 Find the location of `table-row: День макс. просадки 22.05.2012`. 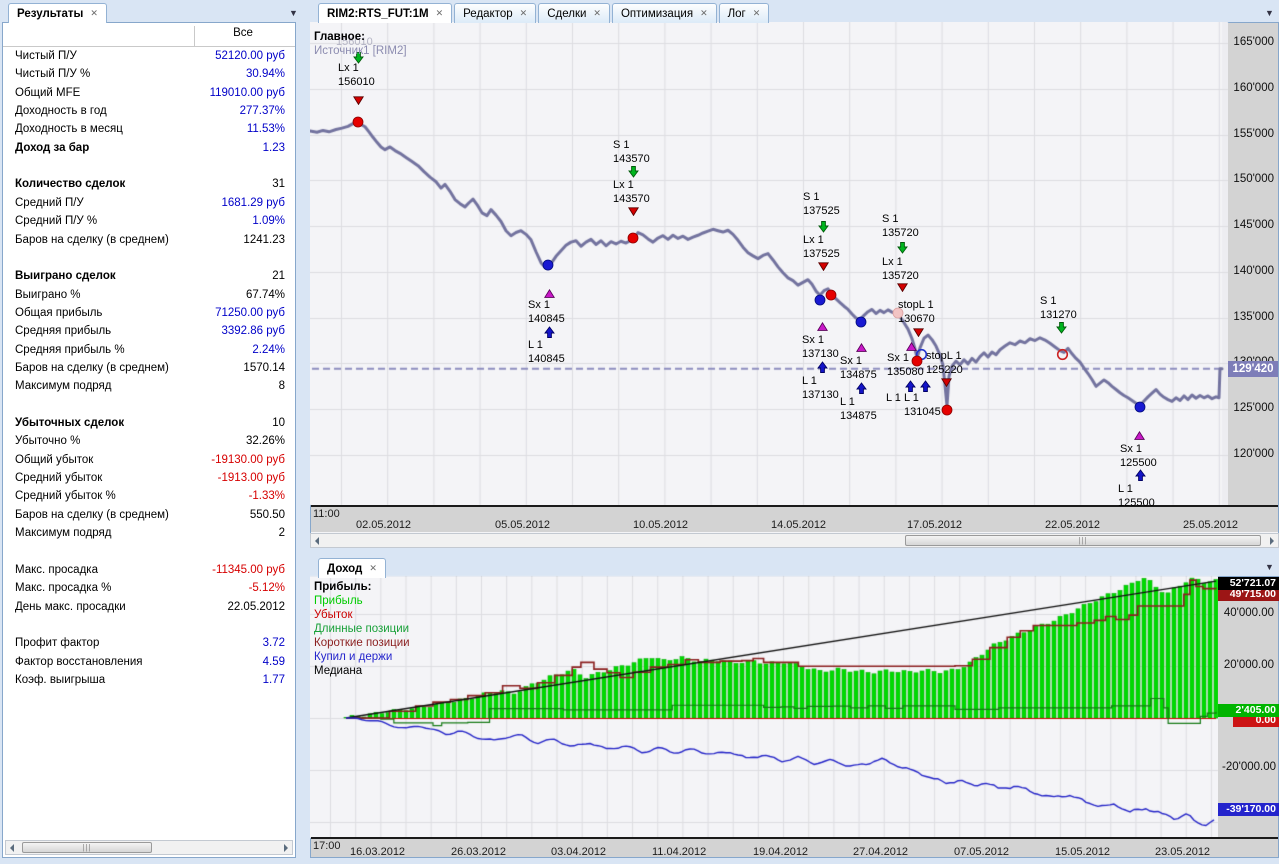

table-row: День макс. просадки 22.05.2012 is located at coordinates (150, 607).